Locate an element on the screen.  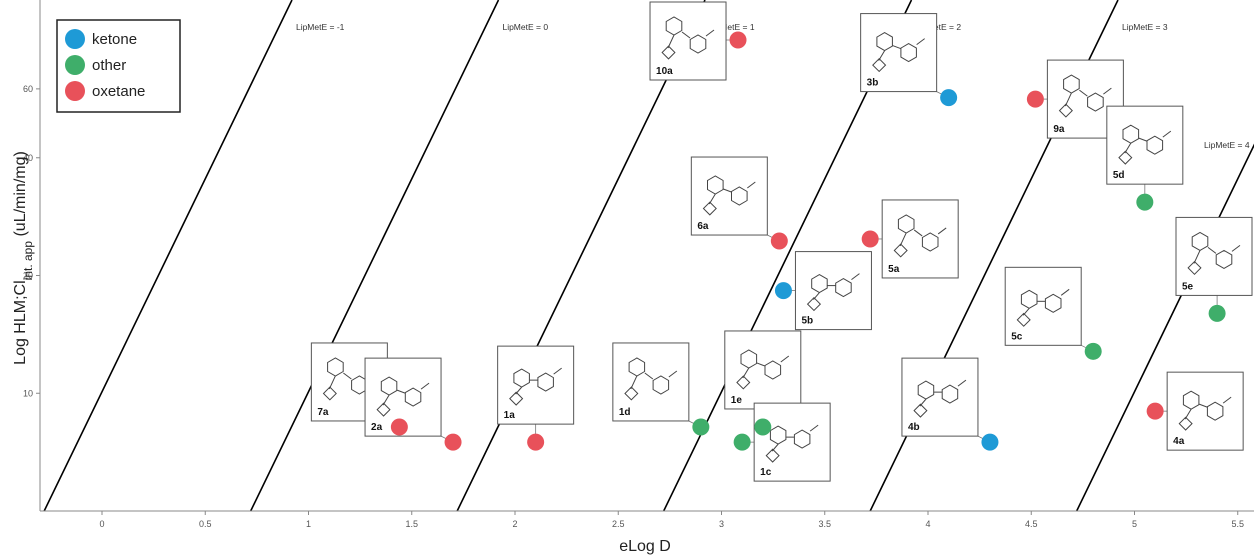
structure-box-5e is located at coordinates (1214, 256).